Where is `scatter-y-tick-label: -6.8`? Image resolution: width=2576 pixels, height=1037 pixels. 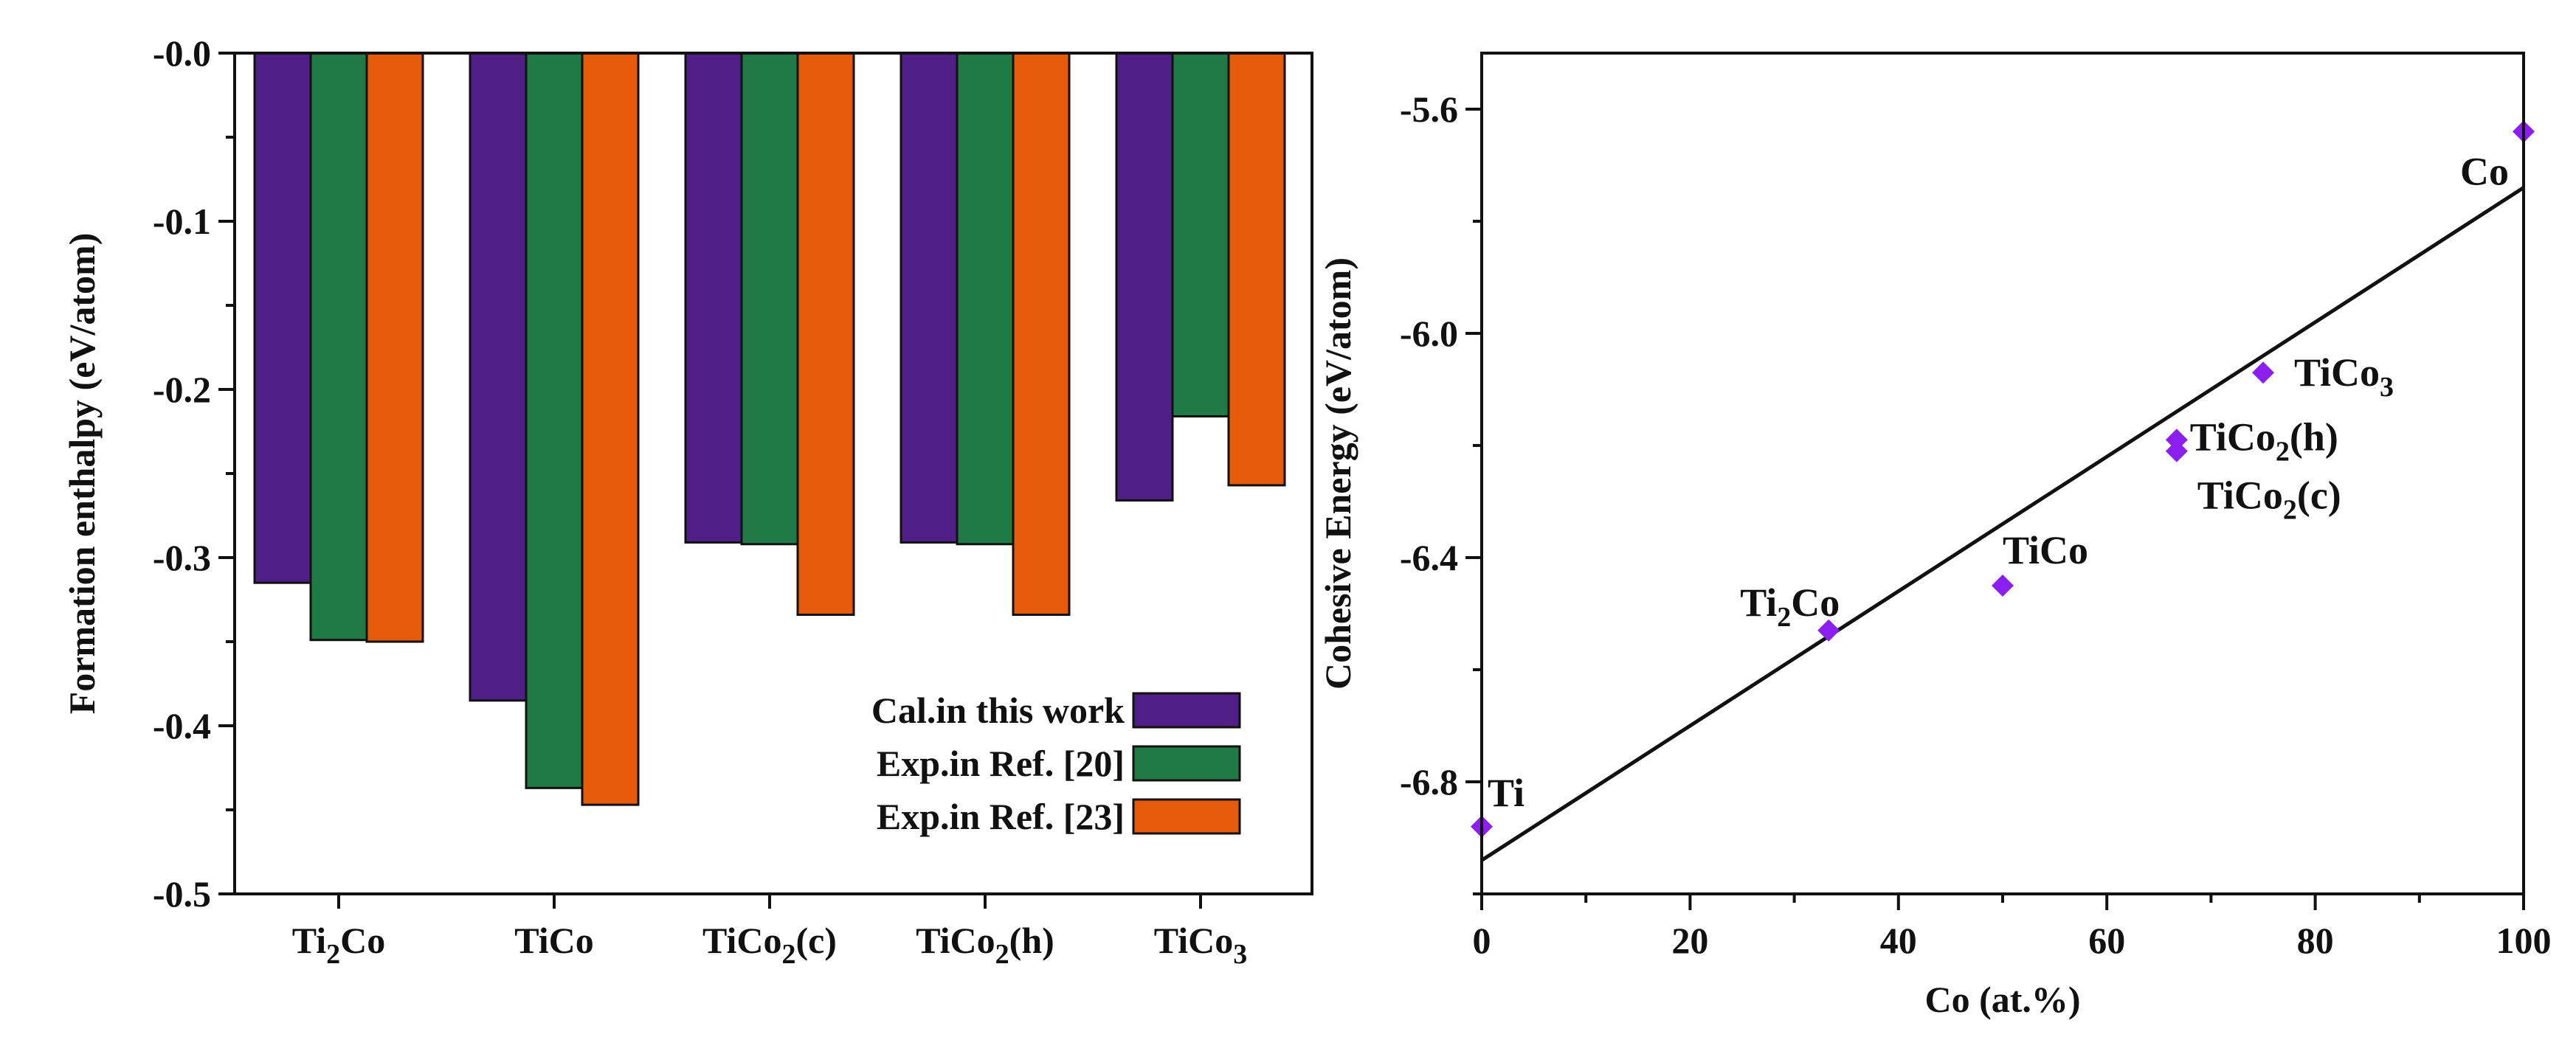 scatter-y-tick-label: -6.8 is located at coordinates (1429, 782).